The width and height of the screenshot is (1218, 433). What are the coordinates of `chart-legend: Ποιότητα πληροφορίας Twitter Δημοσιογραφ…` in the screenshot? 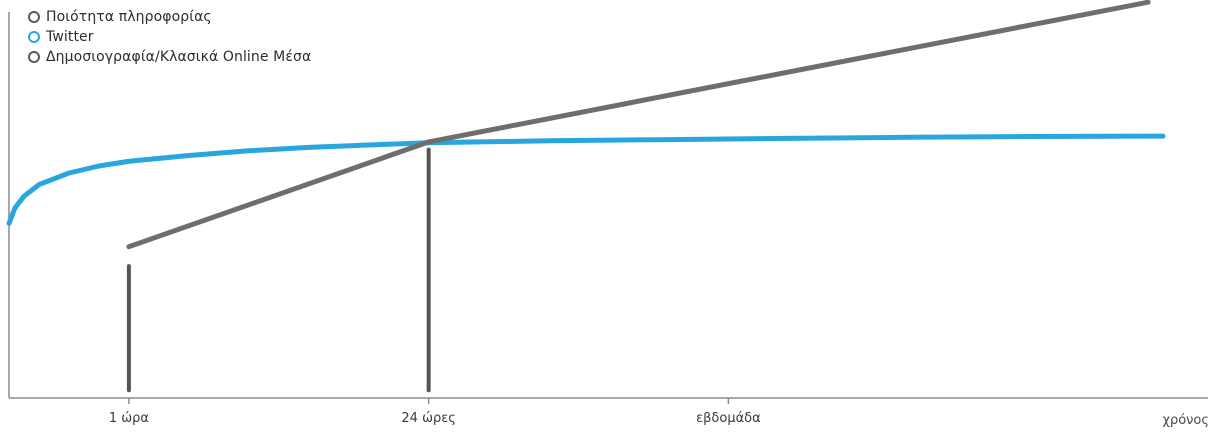 It's located at (169, 37).